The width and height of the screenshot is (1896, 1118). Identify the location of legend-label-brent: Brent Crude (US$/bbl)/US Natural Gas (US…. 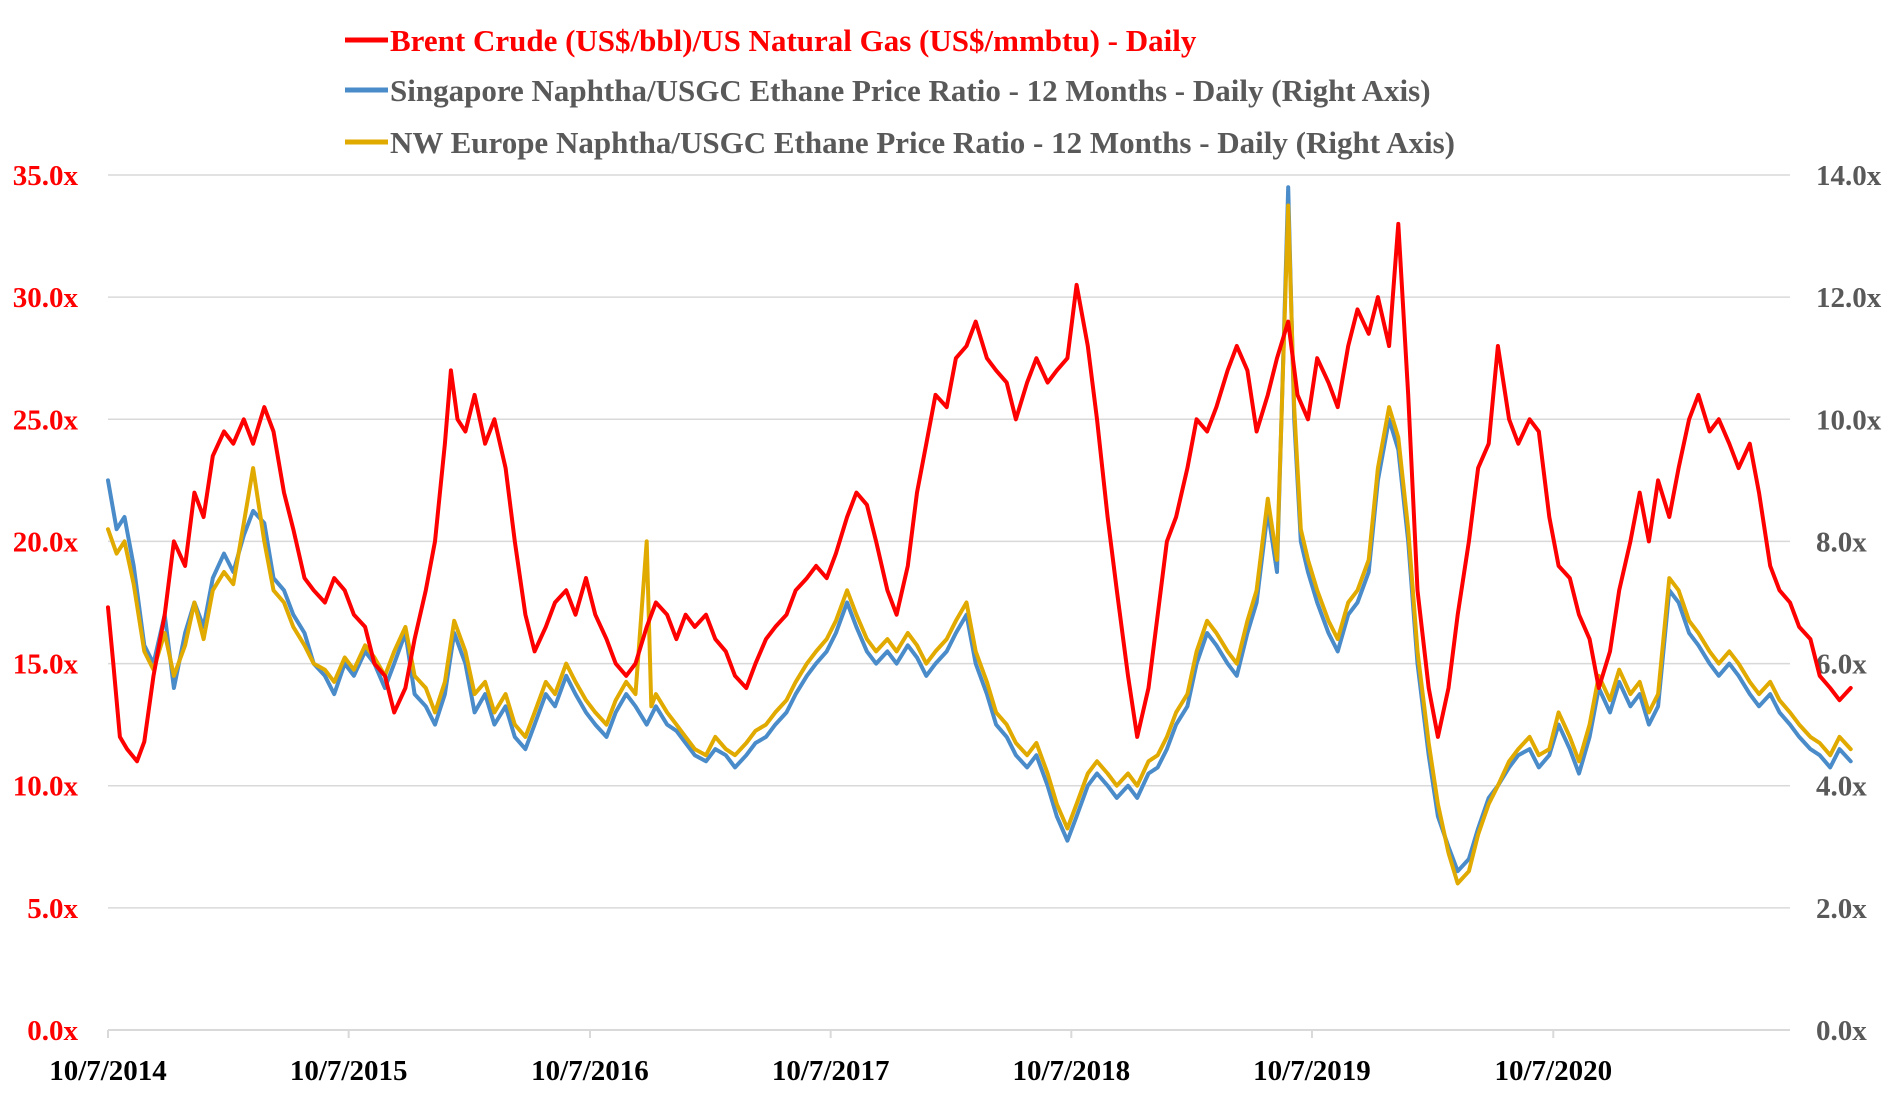
(793, 40).